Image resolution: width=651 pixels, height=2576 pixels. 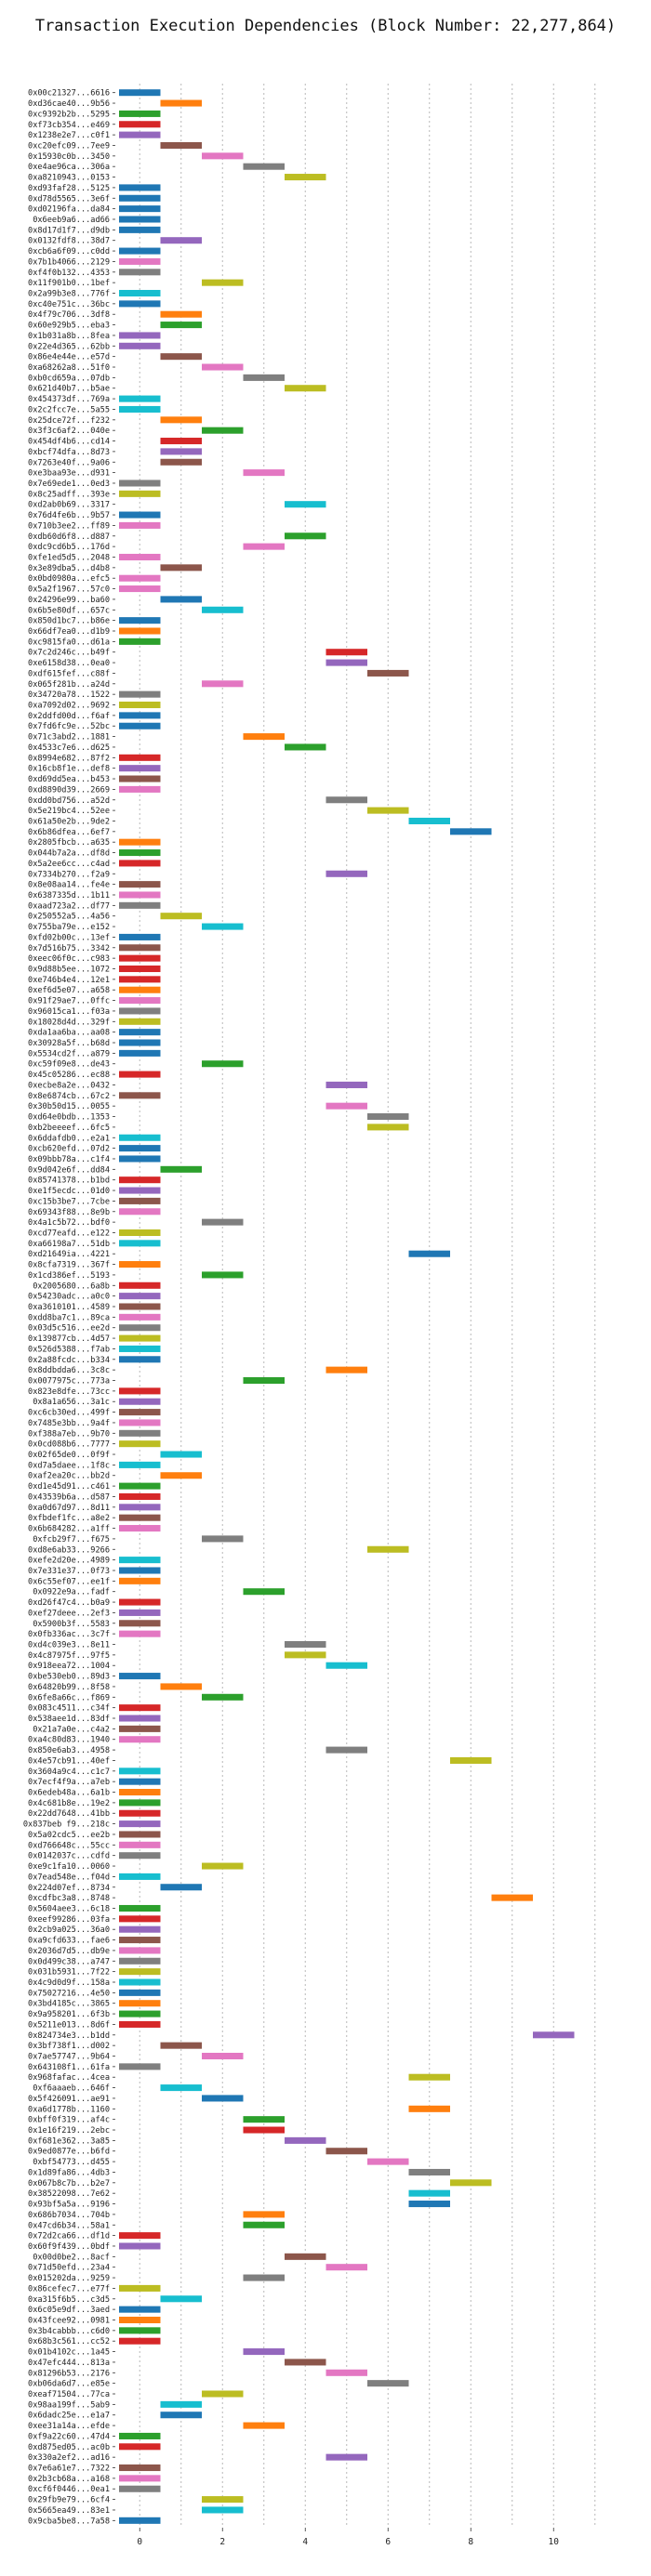 I want to click on y-tick-label: 0xaf2ea20c...bb2d, so click(x=69, y=1476).